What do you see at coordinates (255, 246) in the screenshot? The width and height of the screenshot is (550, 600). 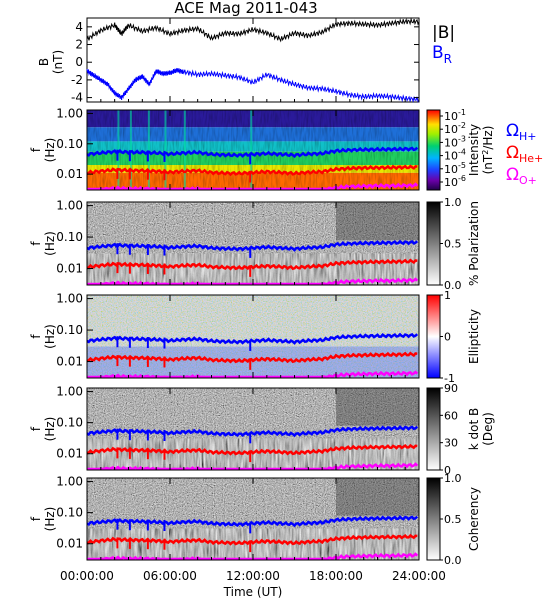 I see `spectral-panel-polarization: 1.00 0.10 0.01 f (Hz) 1.0 0.5 0.0 % Polarization` at bounding box center [255, 246].